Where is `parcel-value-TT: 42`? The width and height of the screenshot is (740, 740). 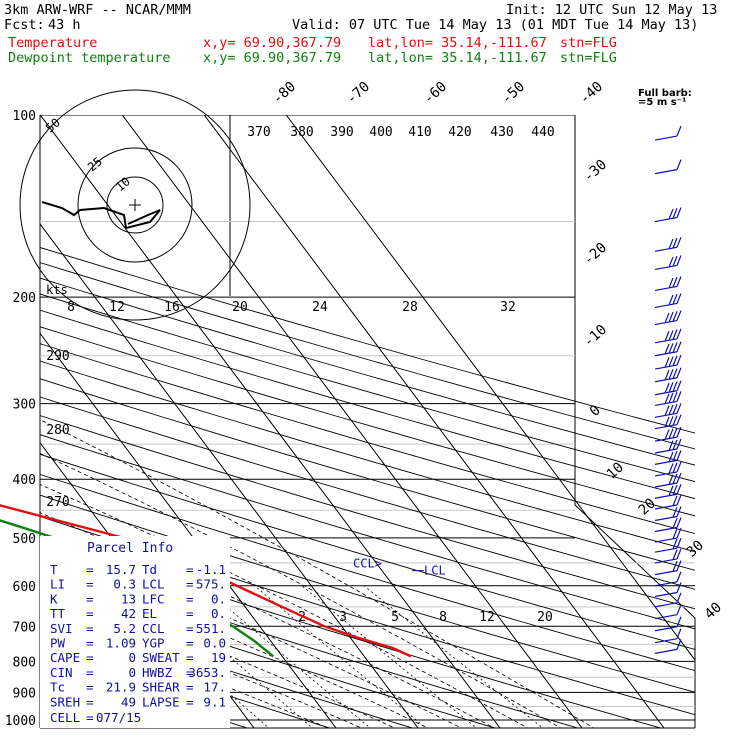
parcel-value-TT: 42 is located at coordinates (128, 613).